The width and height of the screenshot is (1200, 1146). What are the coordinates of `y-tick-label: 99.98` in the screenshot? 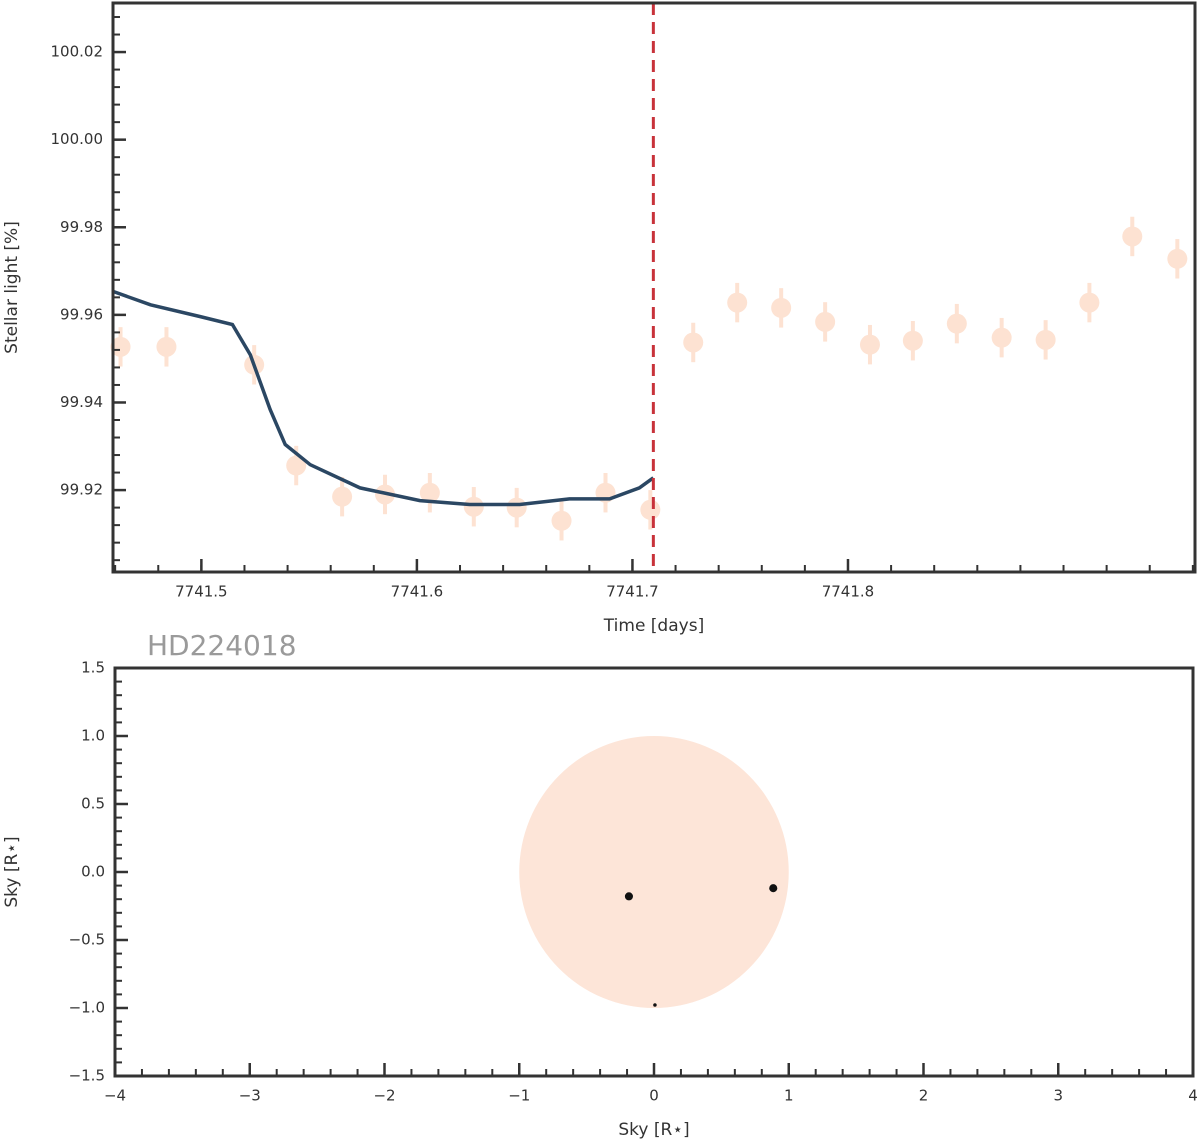 It's located at (81, 227).